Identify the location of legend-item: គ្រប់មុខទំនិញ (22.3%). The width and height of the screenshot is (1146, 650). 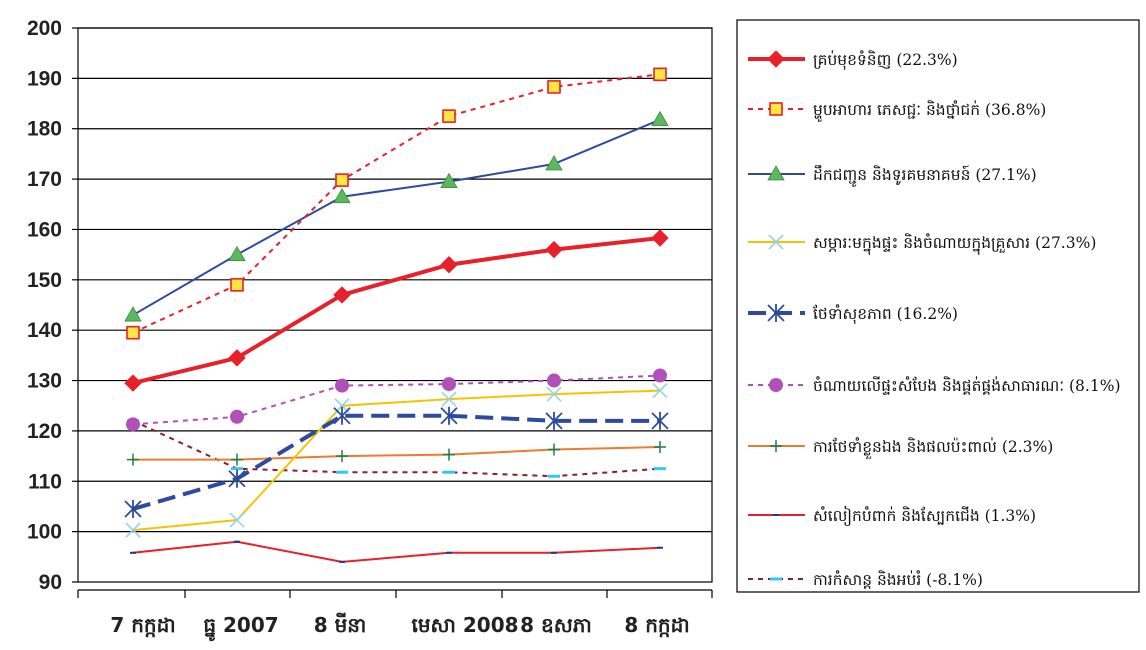
(853, 60).